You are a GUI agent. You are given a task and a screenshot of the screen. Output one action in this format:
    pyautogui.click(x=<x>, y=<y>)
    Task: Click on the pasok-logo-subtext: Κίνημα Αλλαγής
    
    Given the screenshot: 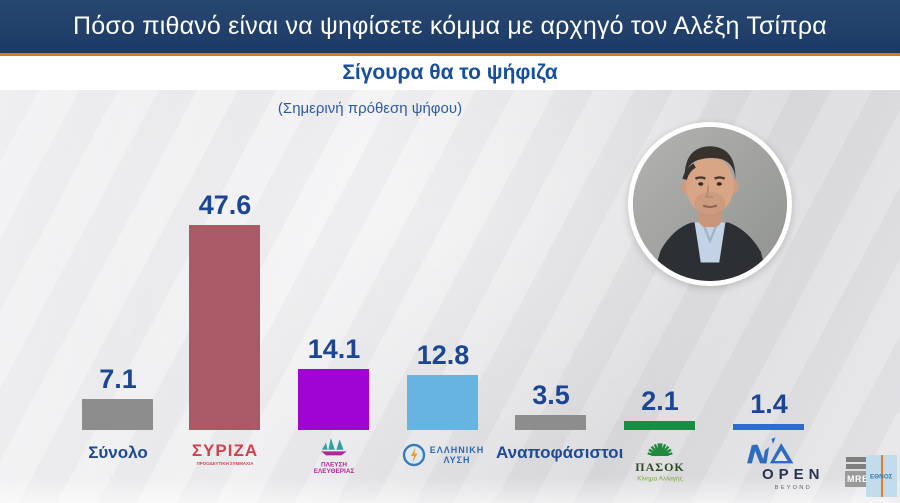 What is the action you would take?
    pyautogui.click(x=660, y=479)
    